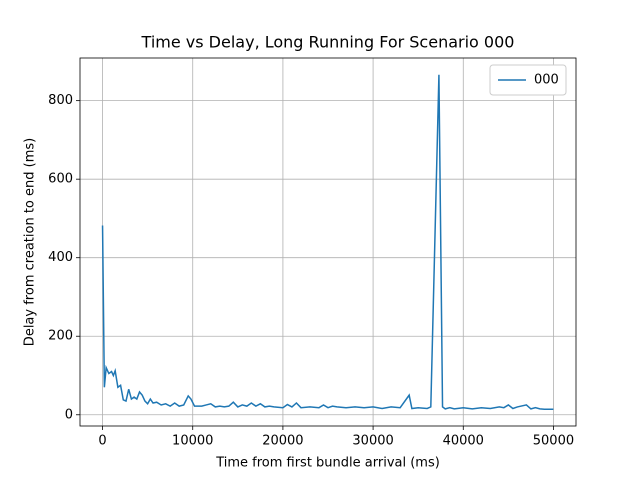  Describe the element at coordinates (192, 441) in the screenshot. I see `x-tick-label: 10000` at that location.